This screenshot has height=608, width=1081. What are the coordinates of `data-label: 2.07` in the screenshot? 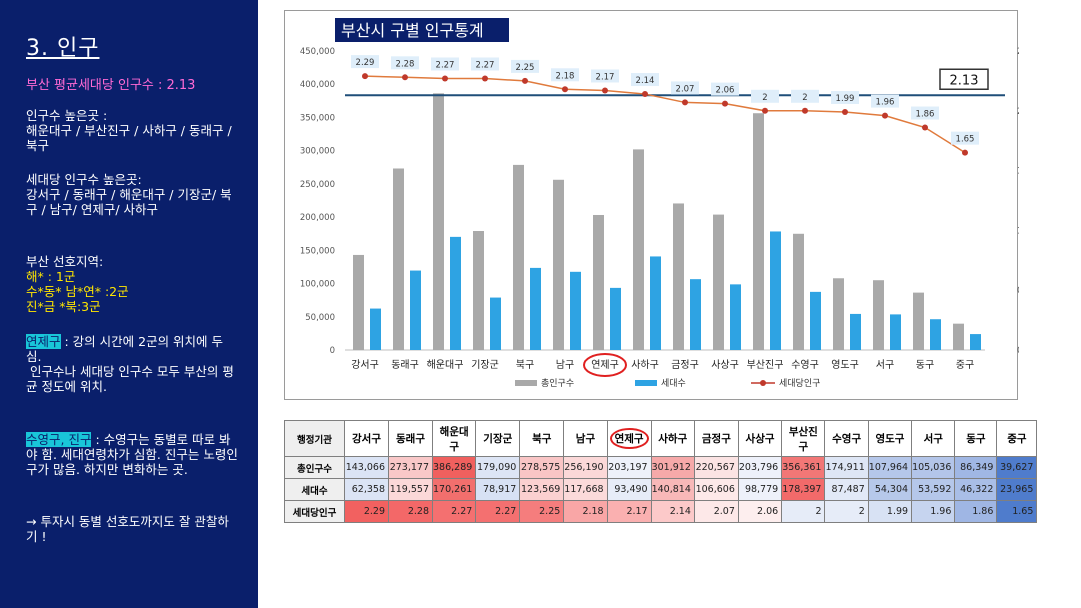 It's located at (685, 89).